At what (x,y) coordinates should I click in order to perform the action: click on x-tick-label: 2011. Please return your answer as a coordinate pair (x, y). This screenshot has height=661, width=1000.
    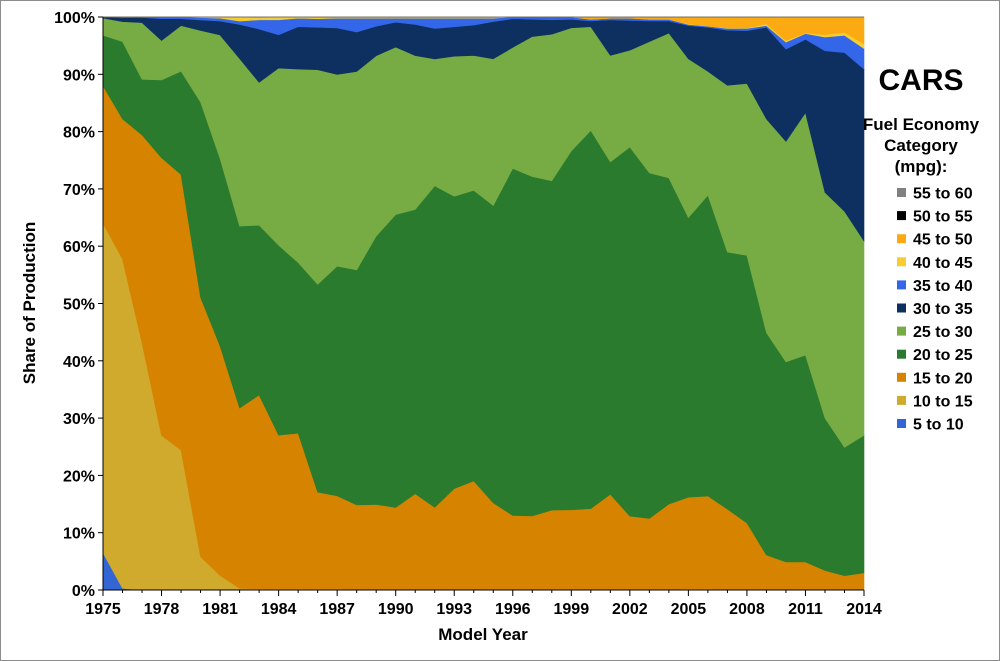
    Looking at the image, I should click on (805, 609).